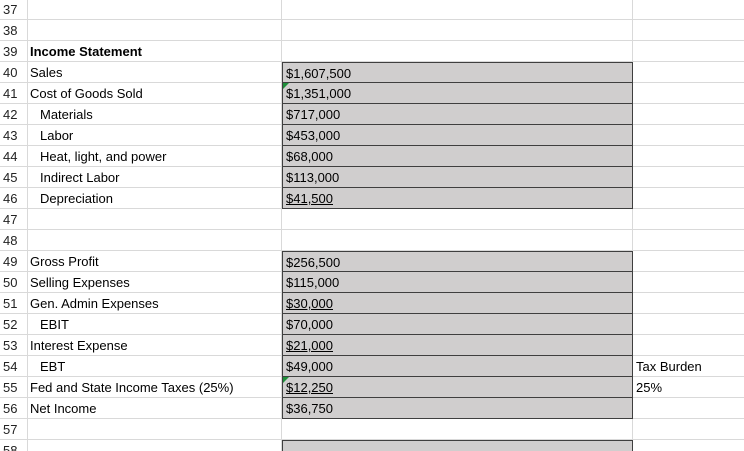 The width and height of the screenshot is (744, 451). What do you see at coordinates (457, 198) in the screenshot?
I see `value-cell: $41,500` at bounding box center [457, 198].